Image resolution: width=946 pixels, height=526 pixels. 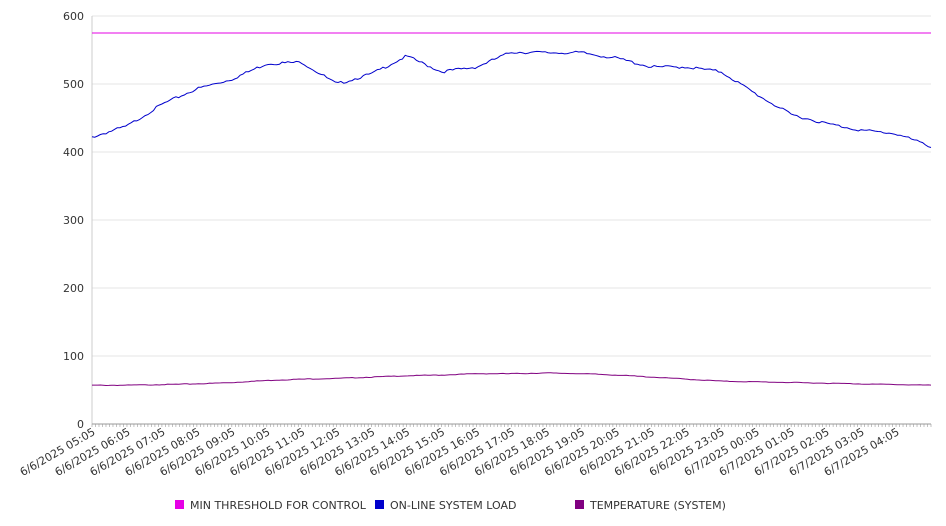 What do you see at coordinates (73, 288) in the screenshot?
I see `y-tick-label: 200` at bounding box center [73, 288].